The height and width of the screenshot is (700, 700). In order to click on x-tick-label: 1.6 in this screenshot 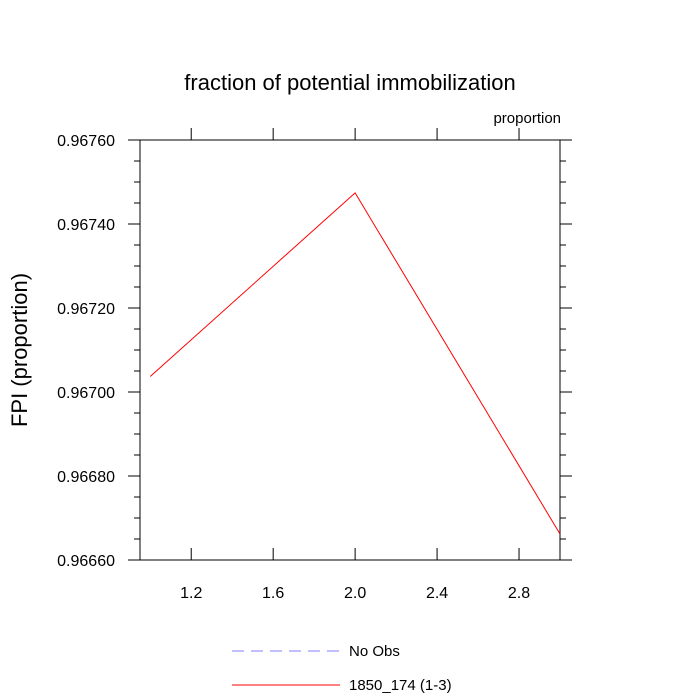, I will do `click(273, 593)`.